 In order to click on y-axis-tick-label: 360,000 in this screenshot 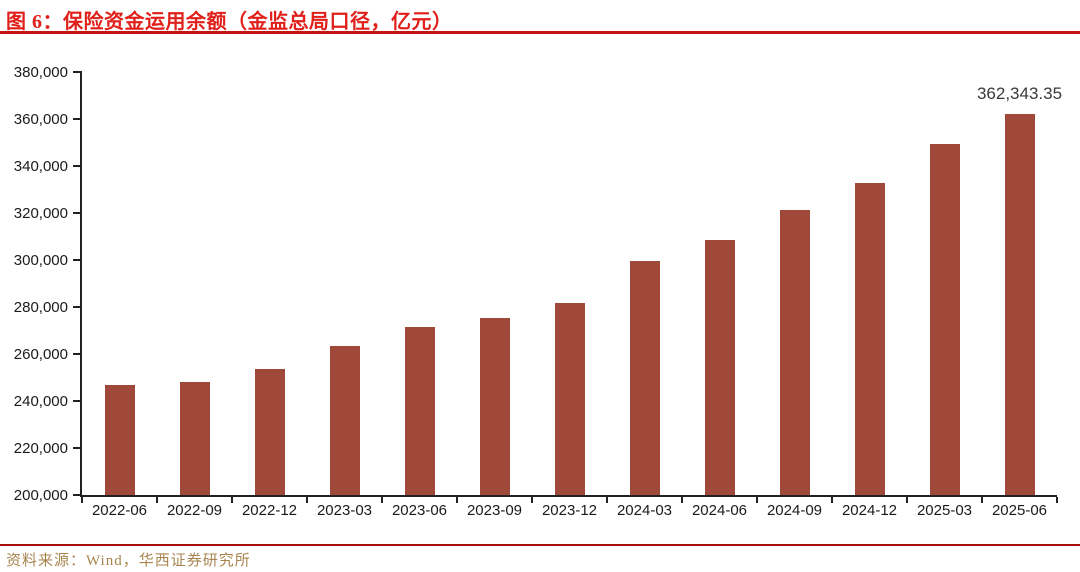, I will do `click(40, 119)`.